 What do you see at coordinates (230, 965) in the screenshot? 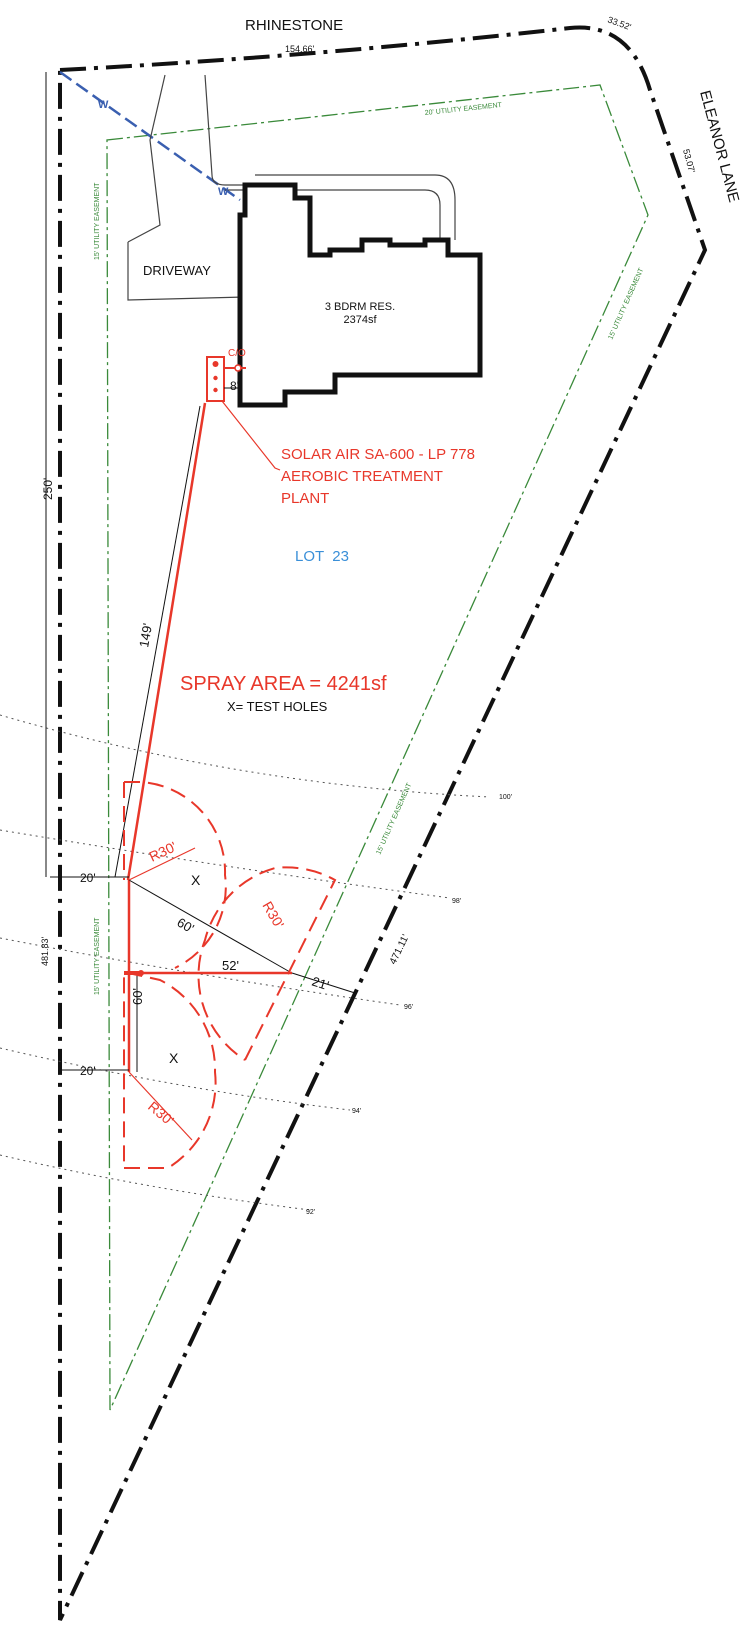
I see `len-52-label: 52'` at bounding box center [230, 965].